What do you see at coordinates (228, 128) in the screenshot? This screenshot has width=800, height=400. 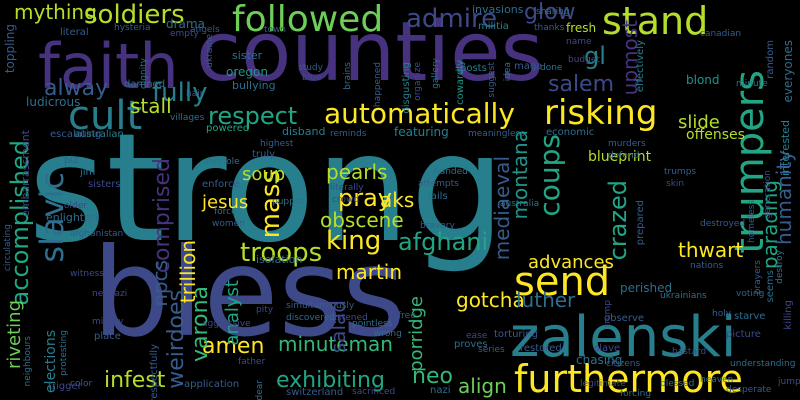 I see `word: powered` at bounding box center [228, 128].